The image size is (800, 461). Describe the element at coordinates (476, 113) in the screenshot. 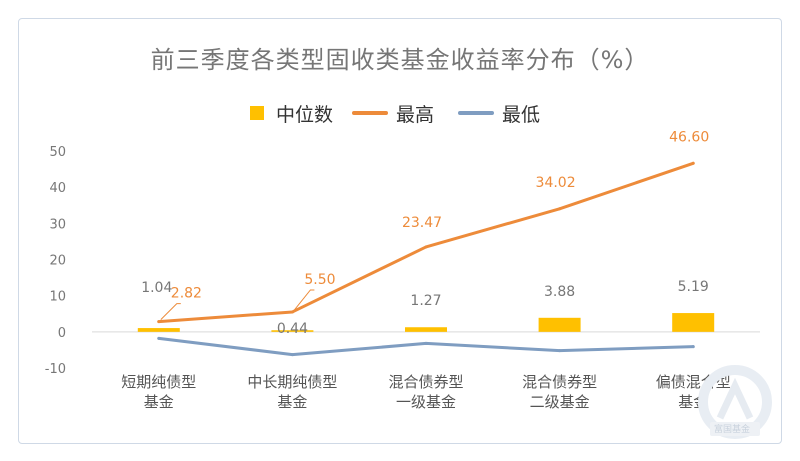

I see `legend-swatch-min` at that location.